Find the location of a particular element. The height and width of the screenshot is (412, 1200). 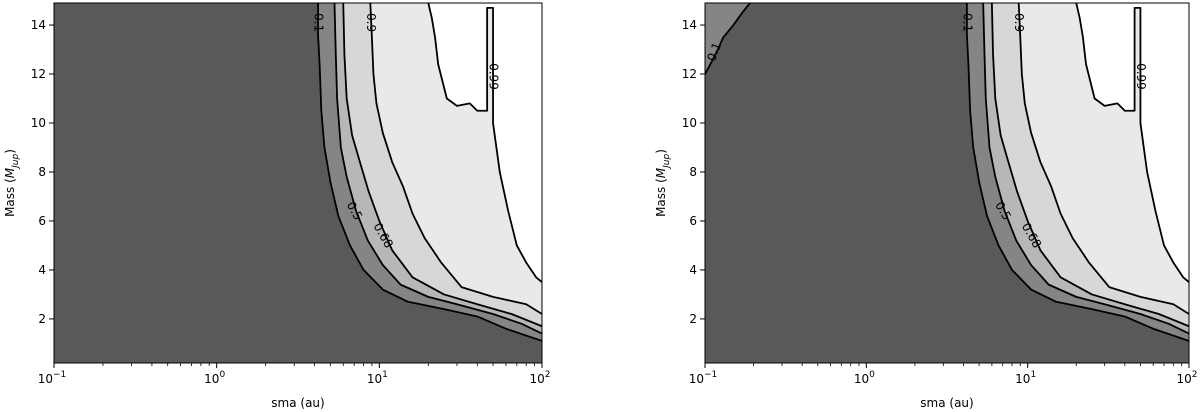

fill-band-corner is located at coordinates (727, 39).